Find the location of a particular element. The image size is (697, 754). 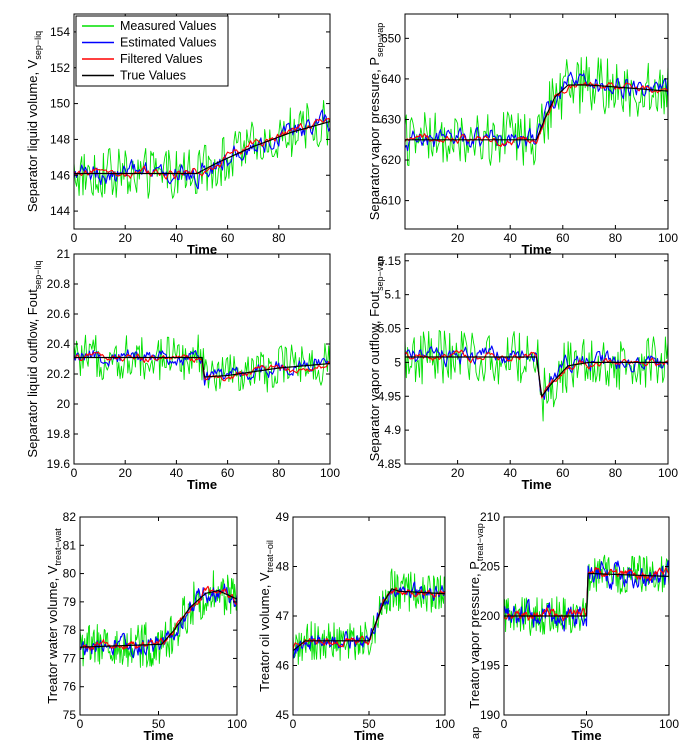

y-tick-label: 82 is located at coordinates (70, 517).